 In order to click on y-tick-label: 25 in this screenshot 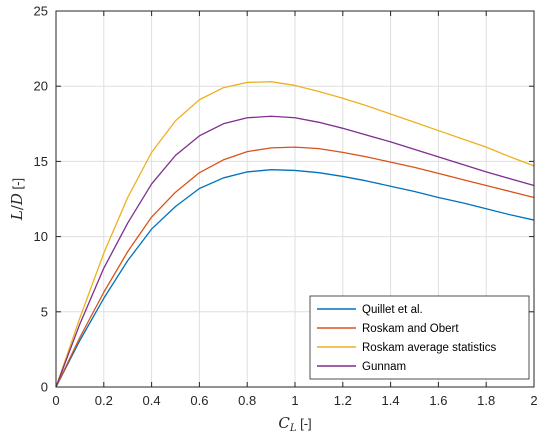, I will do `click(41, 11)`.